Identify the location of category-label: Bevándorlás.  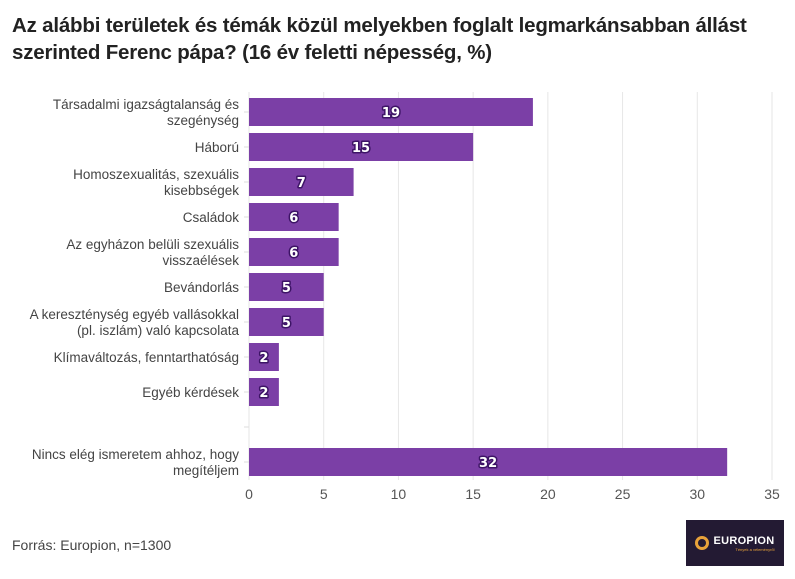
(201, 287).